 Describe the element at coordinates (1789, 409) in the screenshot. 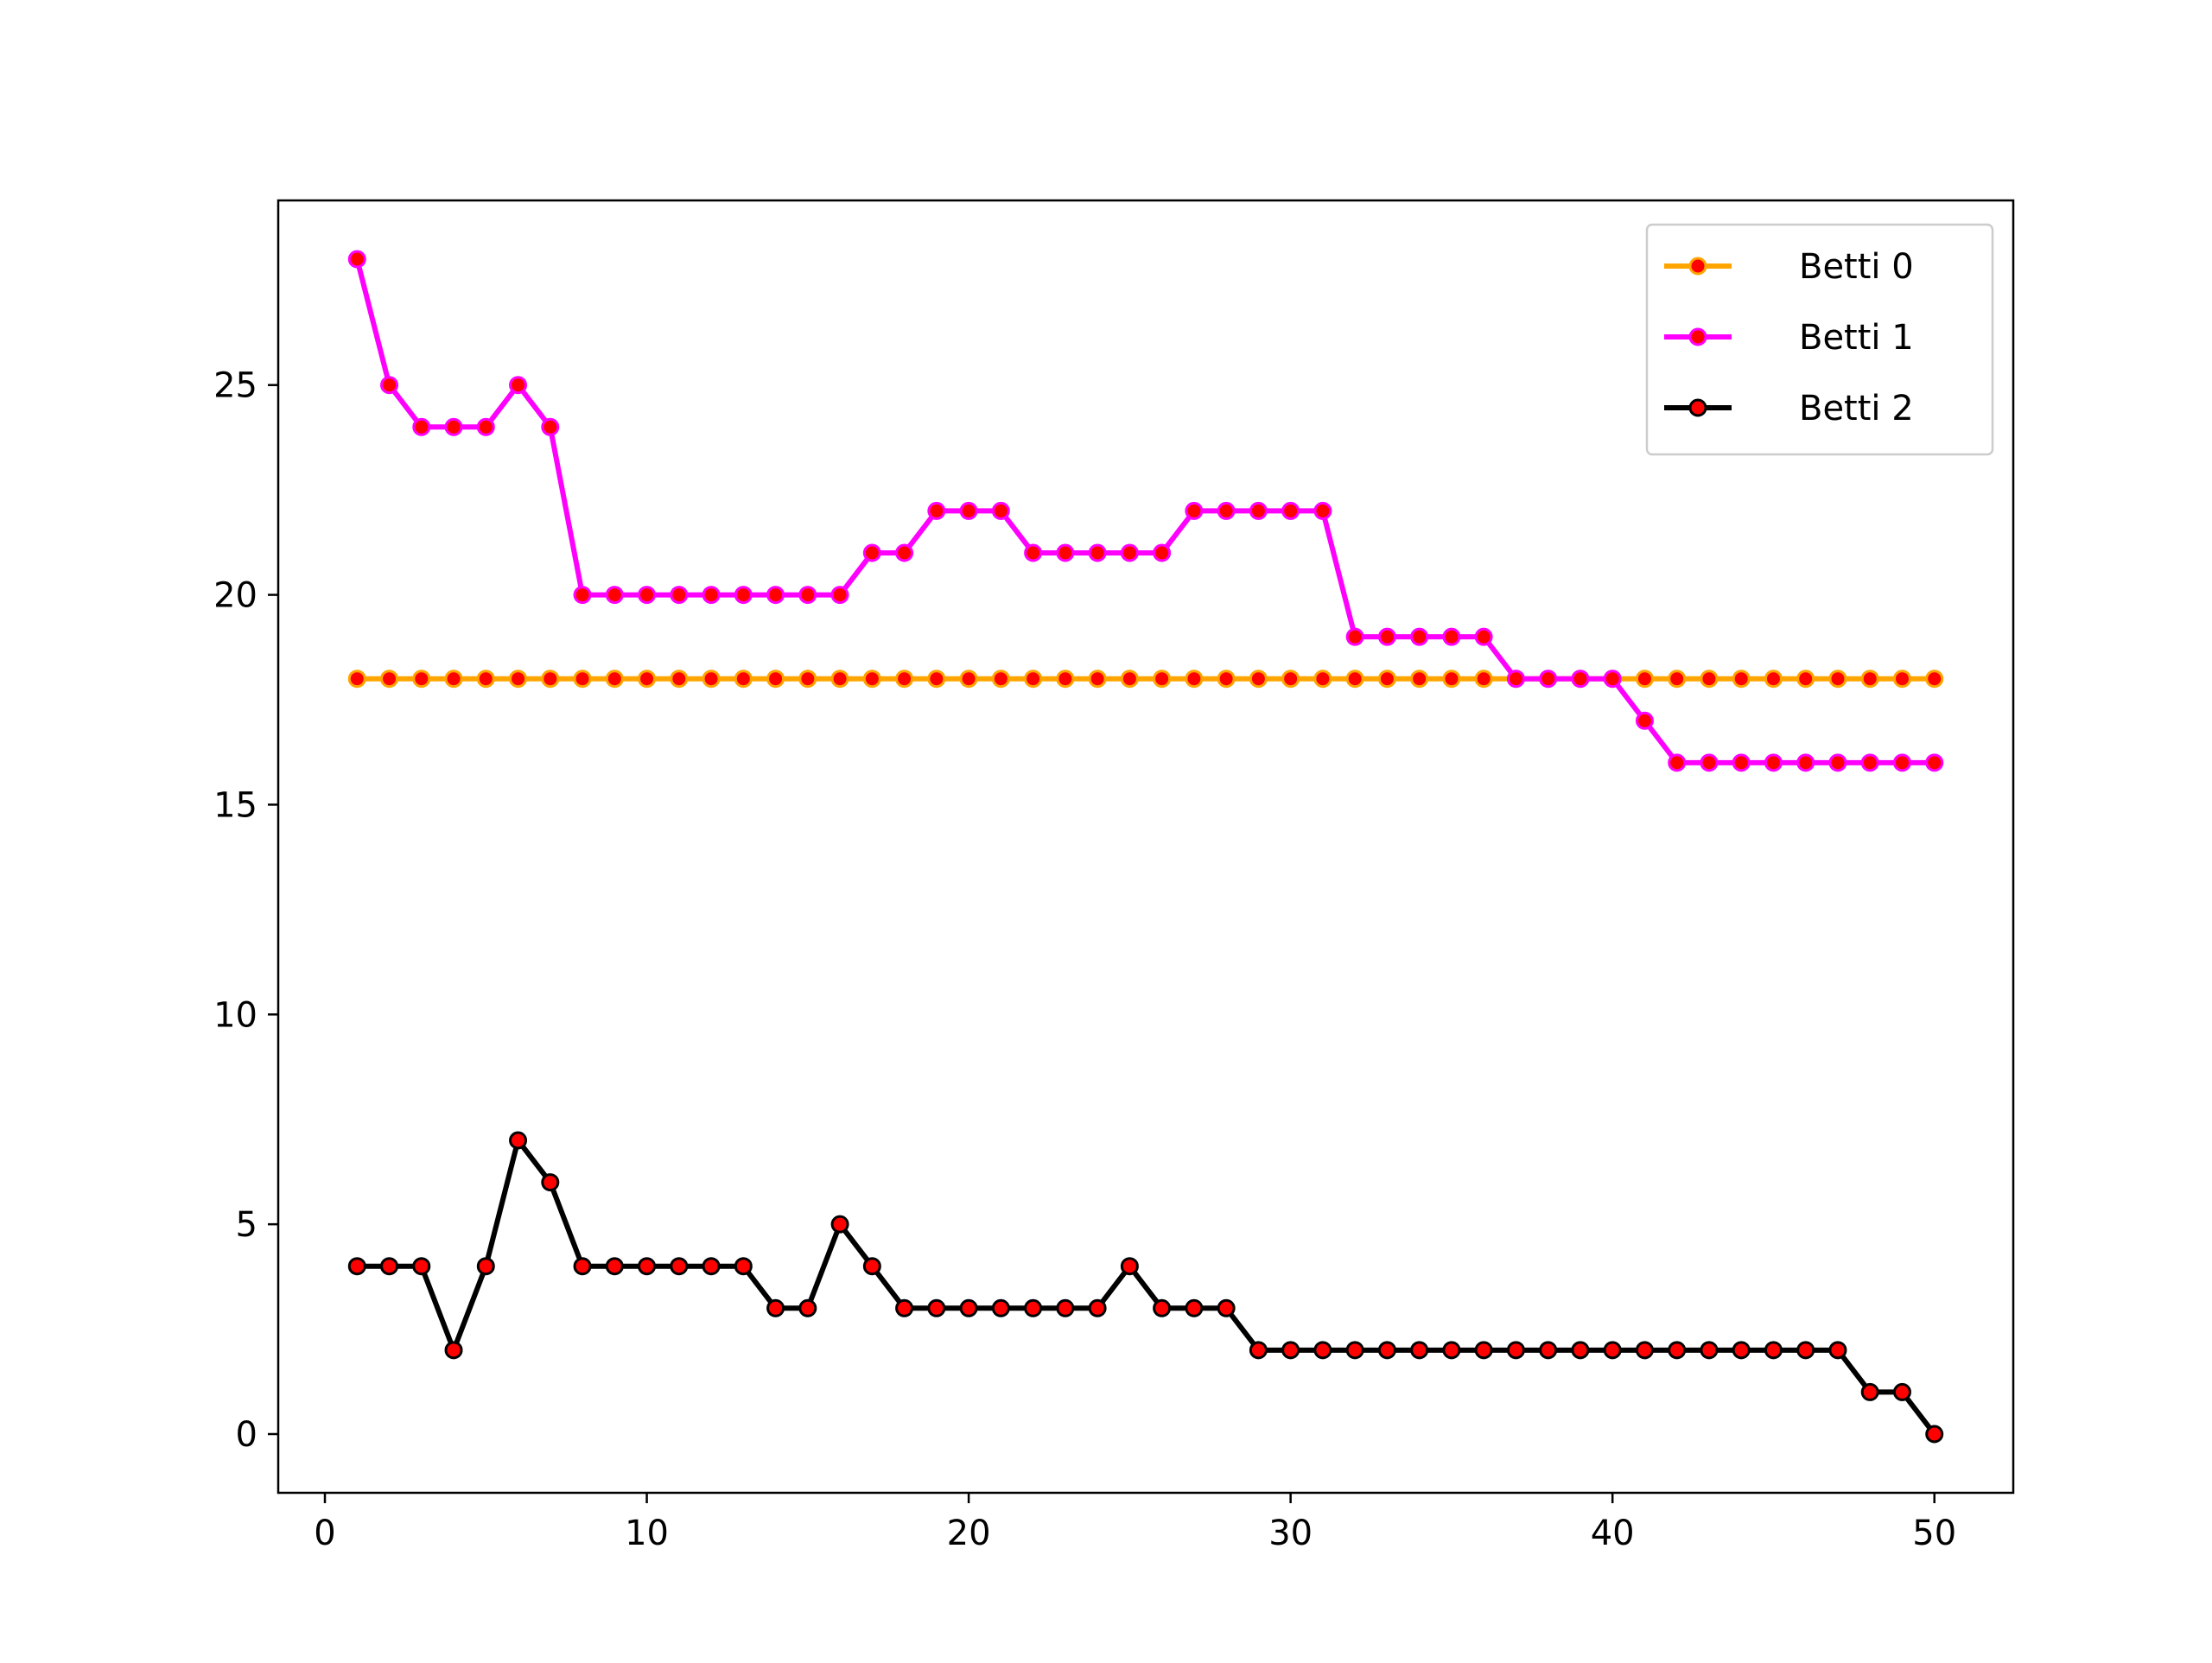

I see `legend-item: Betti 2` at that location.